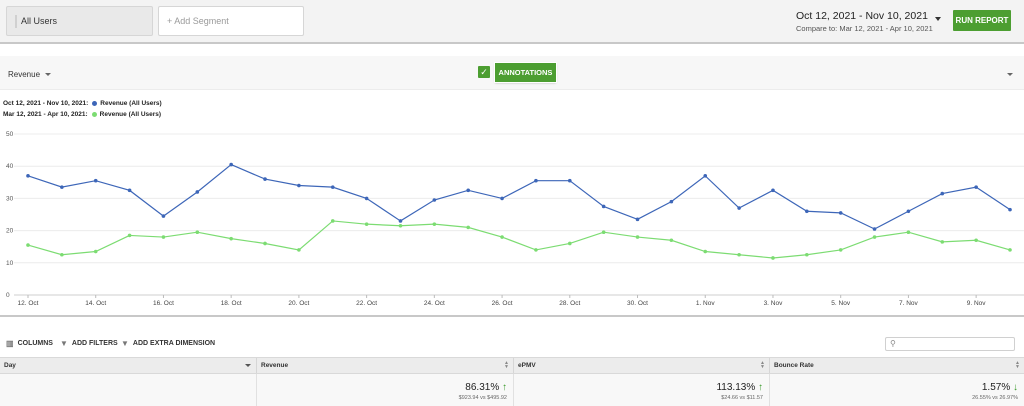 This screenshot has width=1024, height=406. What do you see at coordinates (79, 21) in the screenshot?
I see `segment-all-users: All Users` at bounding box center [79, 21].